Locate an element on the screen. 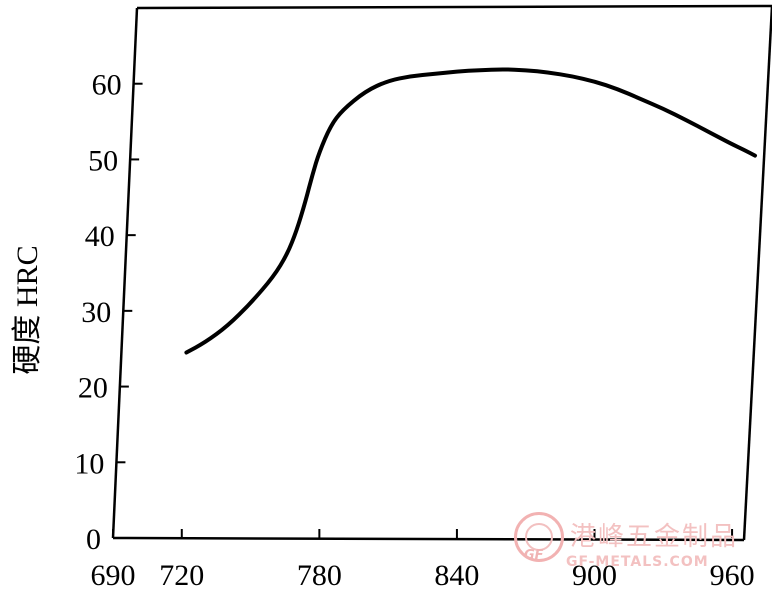  y-axis-line is located at coordinates (125, 273).